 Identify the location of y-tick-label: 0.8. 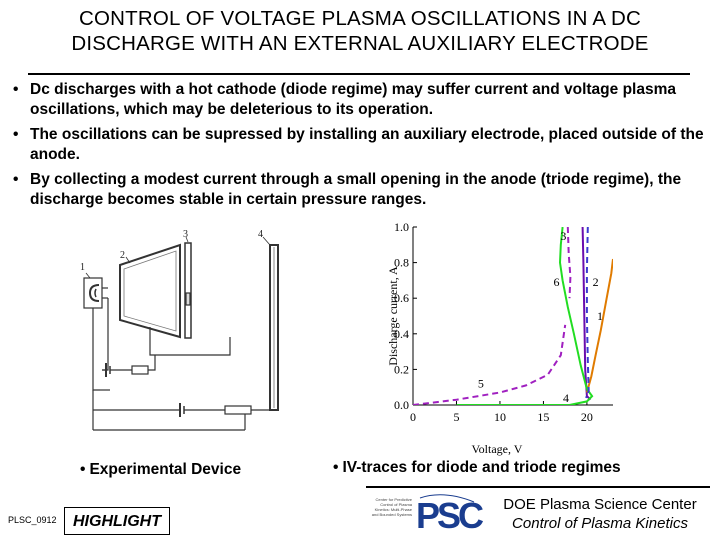
(401, 263).